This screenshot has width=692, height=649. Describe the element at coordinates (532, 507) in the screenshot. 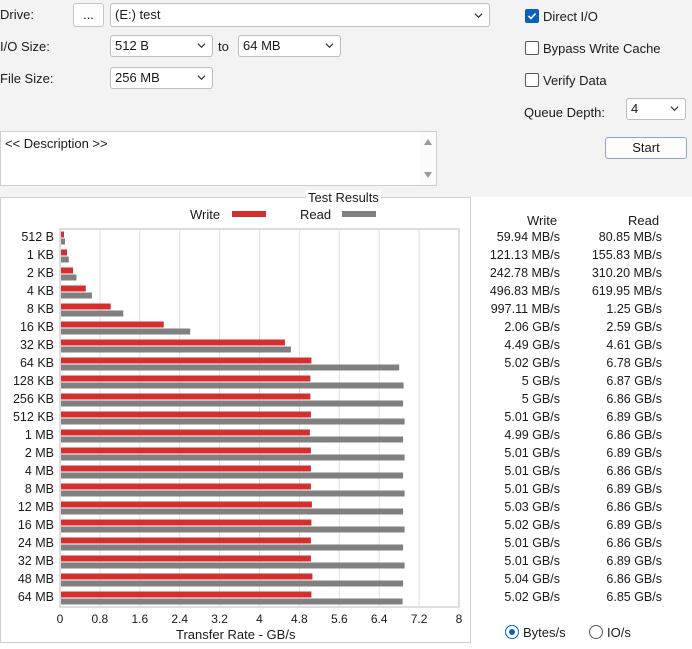

I see `write-value: 5.03 GB/s` at that location.